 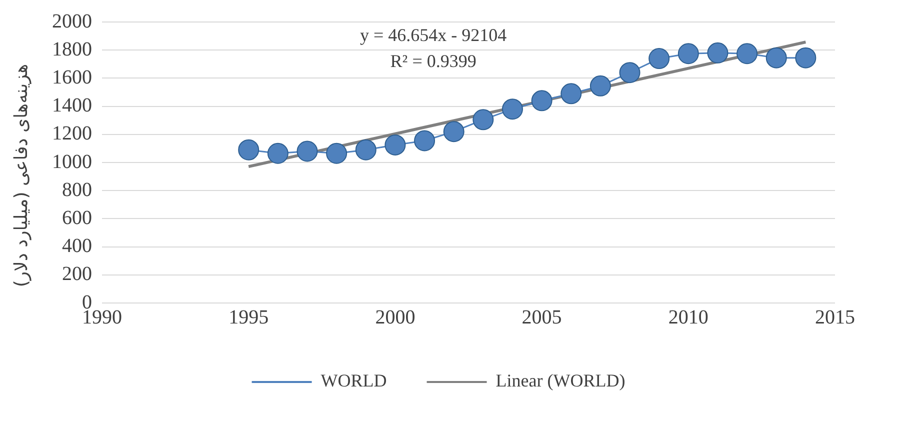 I want to click on annotation: R² = 0.9399, so click(x=433, y=61).